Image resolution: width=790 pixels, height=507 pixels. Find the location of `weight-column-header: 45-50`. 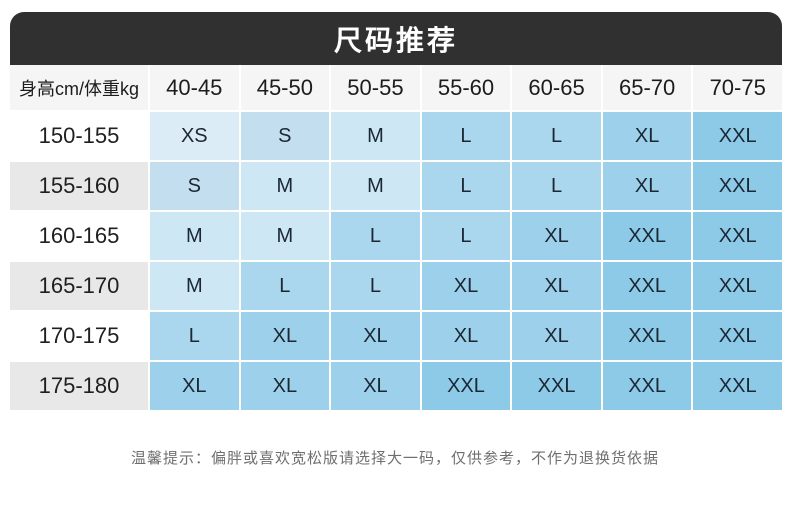

weight-column-header: 45-50 is located at coordinates (285, 87).